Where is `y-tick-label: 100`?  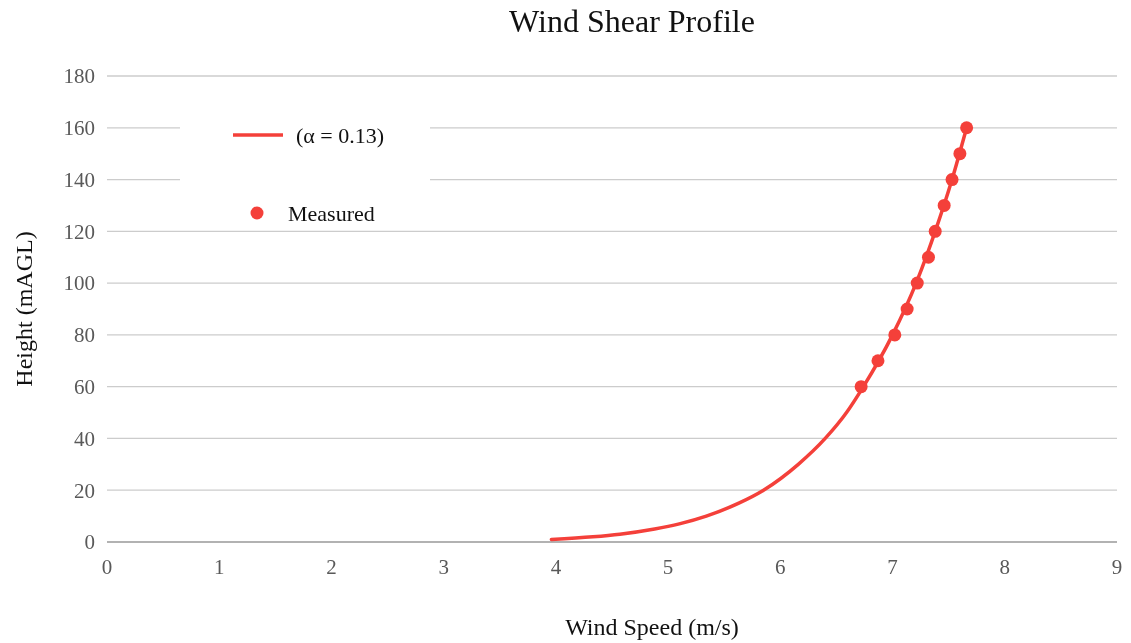 y-tick-label: 100 is located at coordinates (79, 283).